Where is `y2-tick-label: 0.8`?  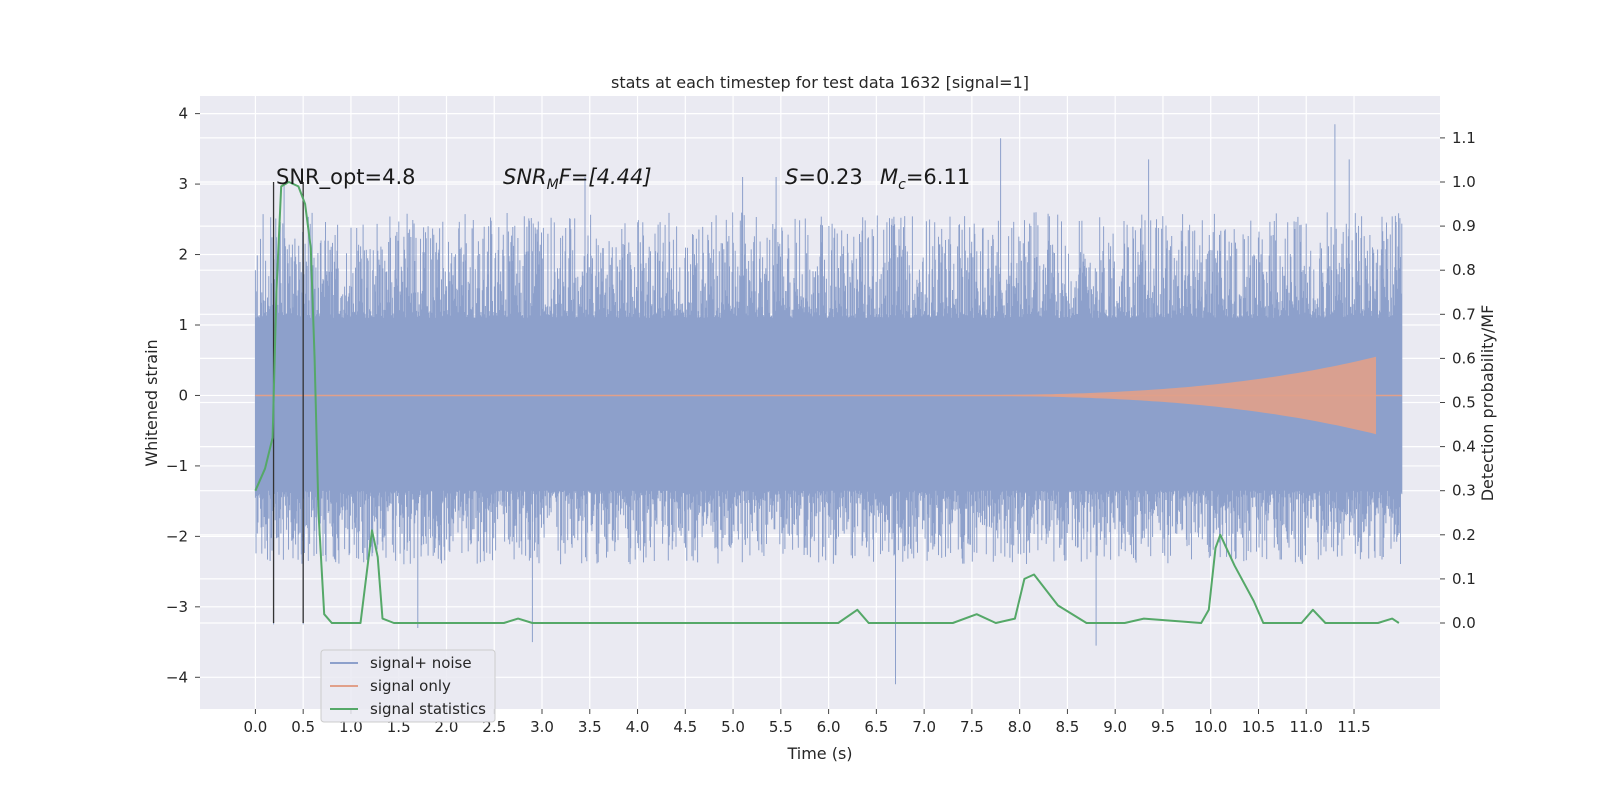 y2-tick-label: 0.8 is located at coordinates (1464, 270).